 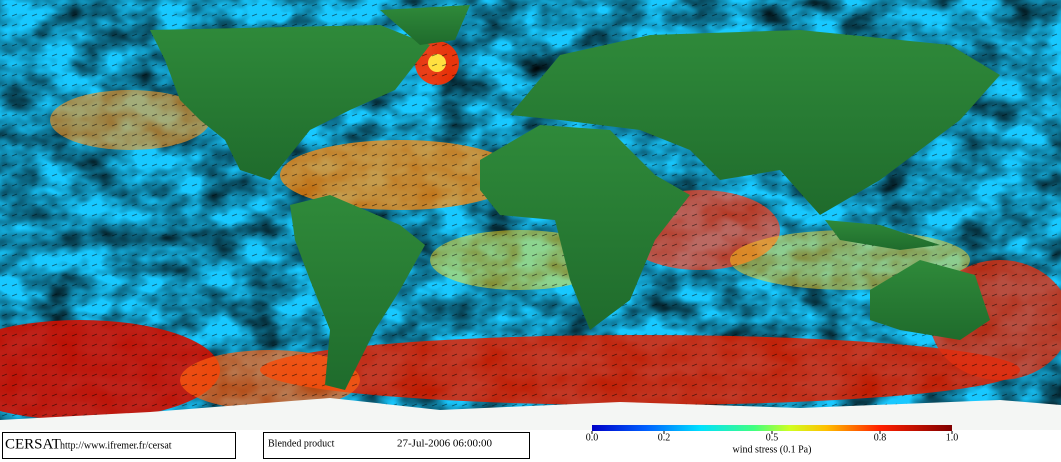 What do you see at coordinates (396, 445) in the screenshot?
I see `product-box` at bounding box center [396, 445].